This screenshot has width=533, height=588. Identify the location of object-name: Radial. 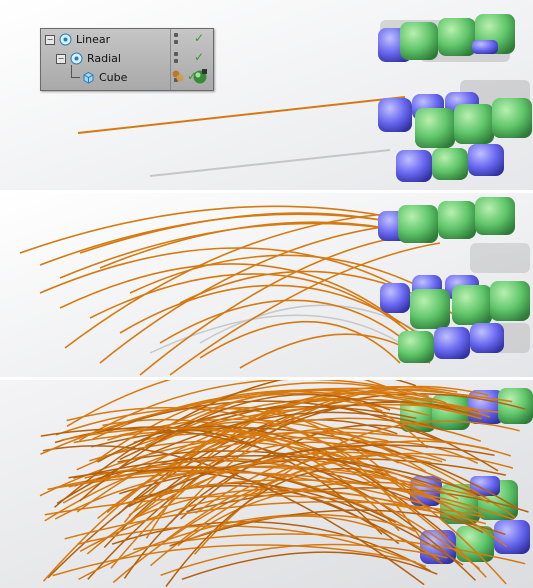
(104, 58).